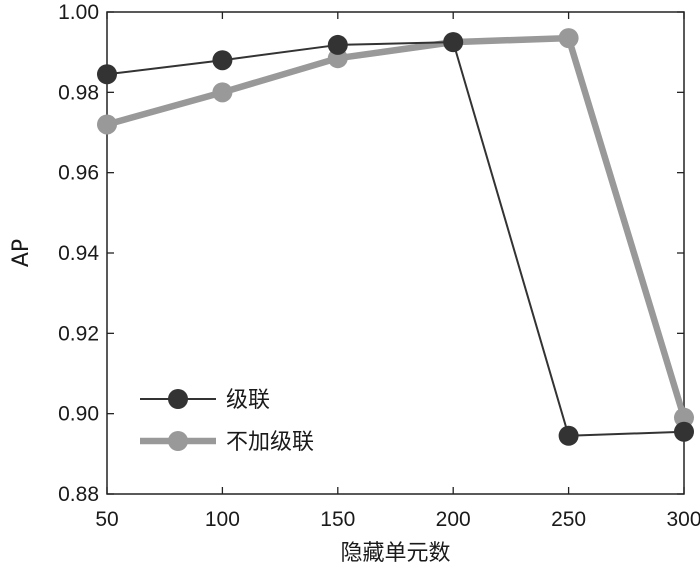 The height and width of the screenshot is (568, 700). Describe the element at coordinates (78, 253) in the screenshot. I see `y-tick-label: 0.94` at that location.